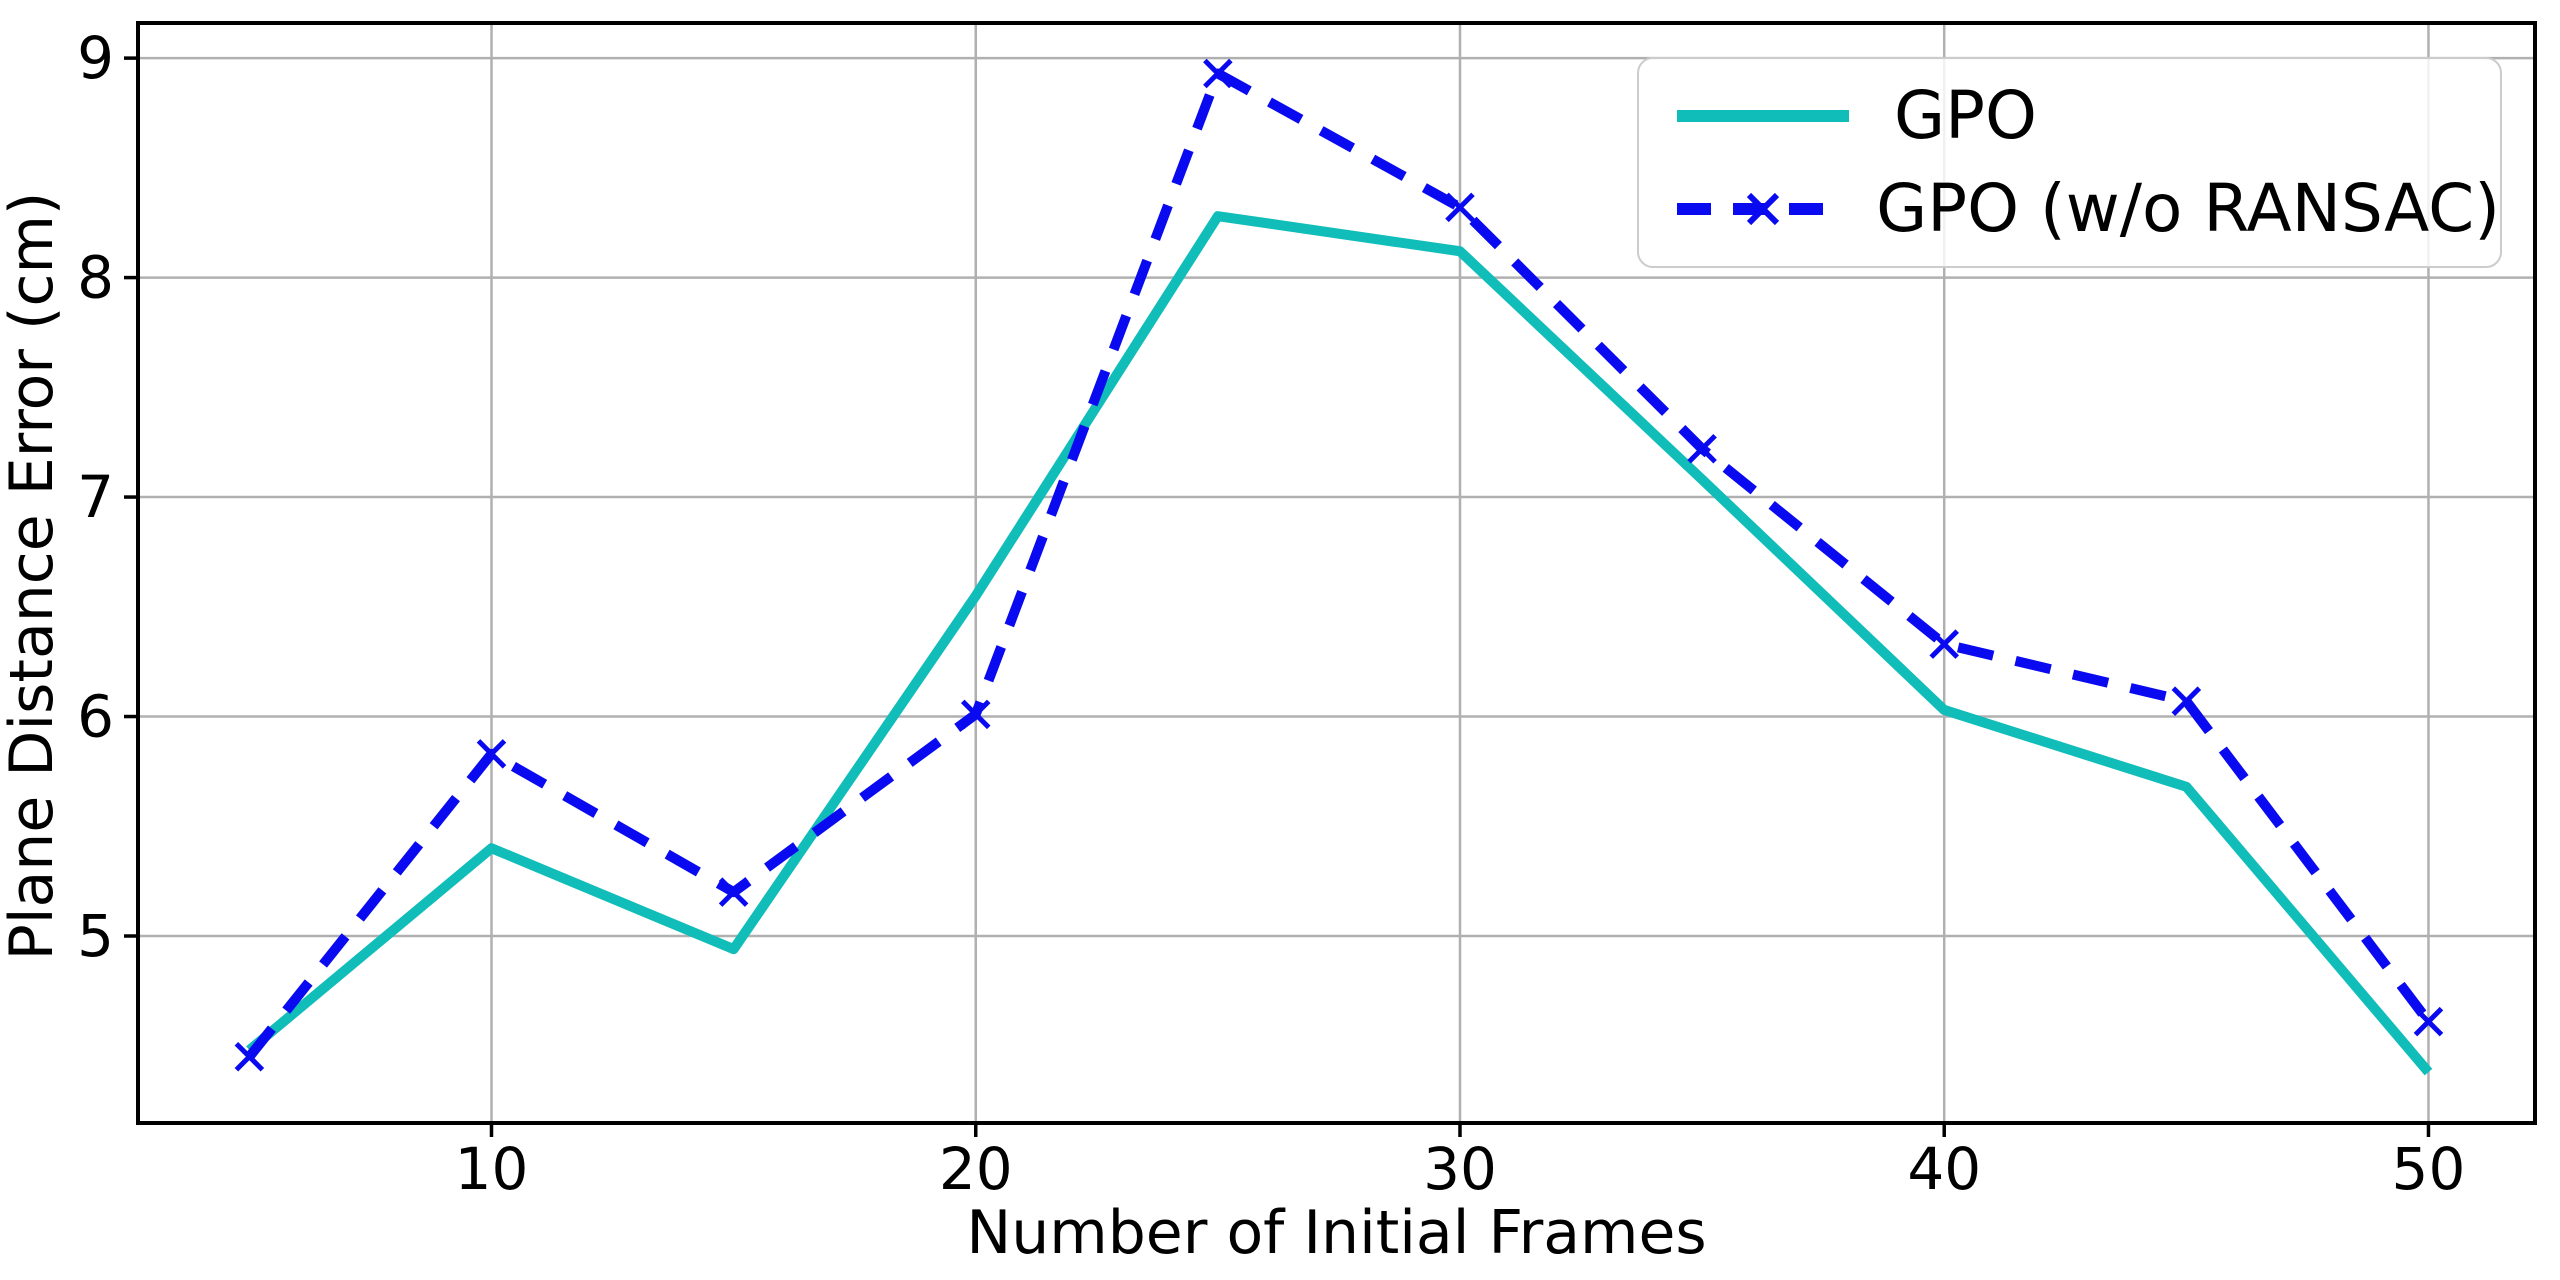  I want to click on legend-sample-solid-line, so click(1763, 115).